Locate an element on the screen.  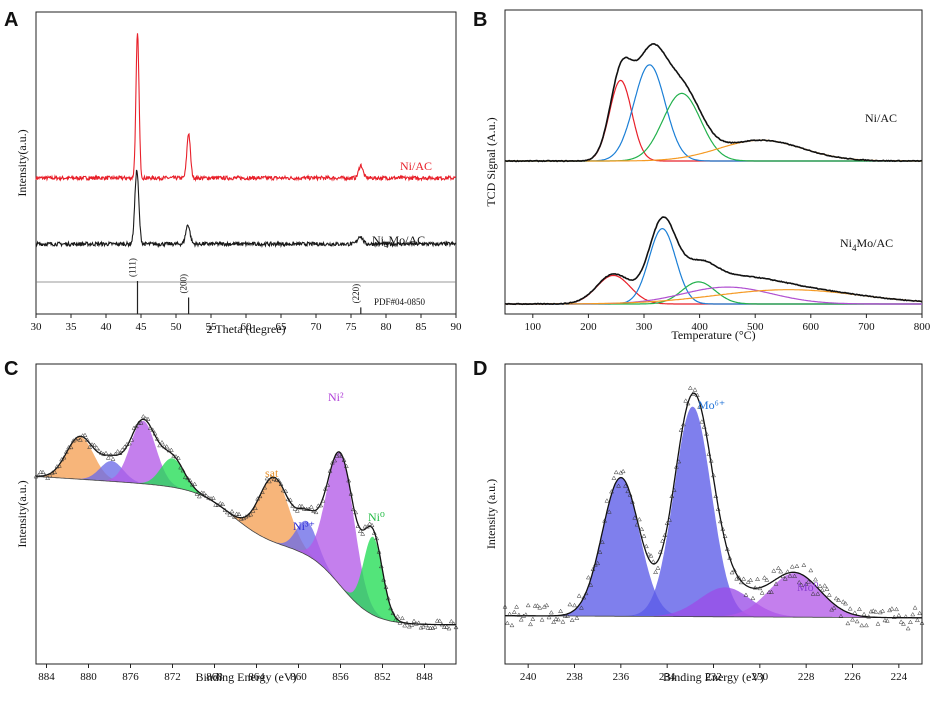
panel-b-envelope-line is located at coordinates (713, 261).